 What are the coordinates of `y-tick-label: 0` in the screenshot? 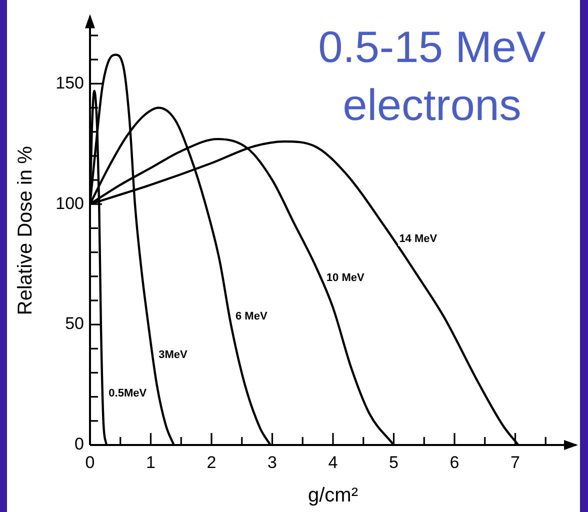 It's located at (79, 444).